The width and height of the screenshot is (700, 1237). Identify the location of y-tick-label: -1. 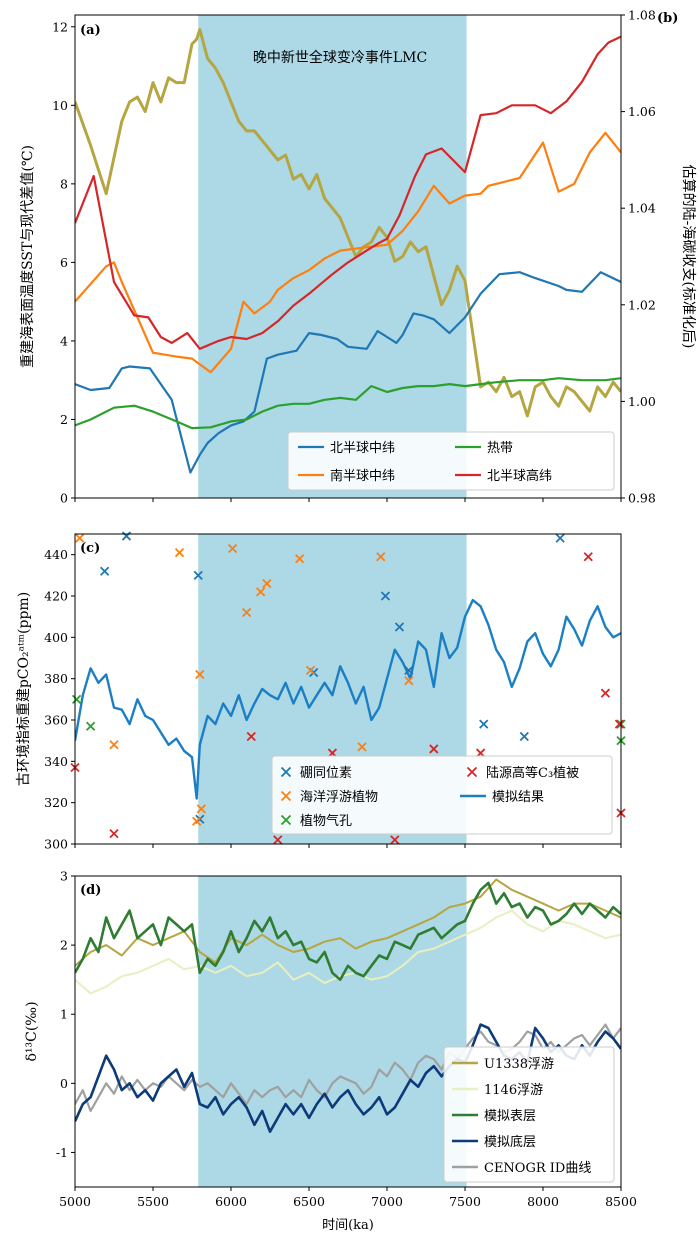
(62, 1152).